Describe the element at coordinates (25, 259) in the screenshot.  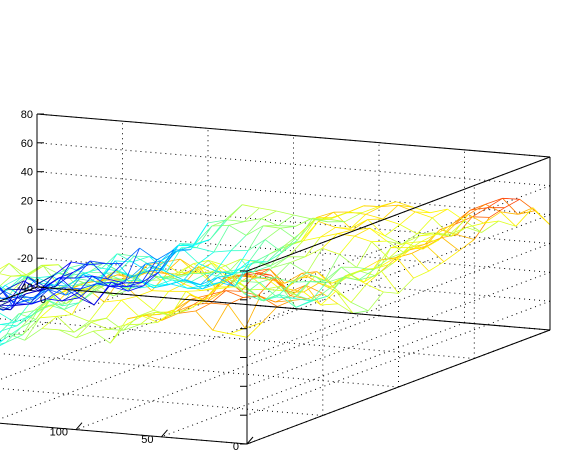
I see `z-tick-label: -20` at that location.